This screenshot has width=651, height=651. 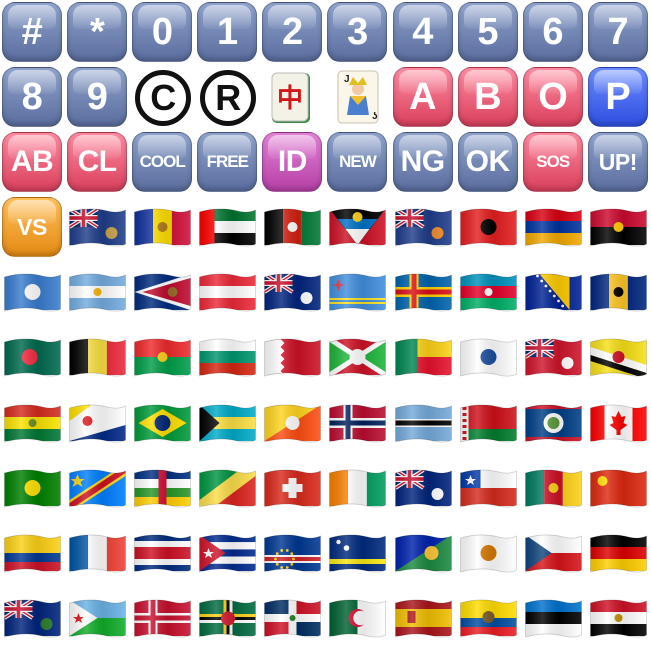 What do you see at coordinates (553, 162) in the screenshot?
I see `sos-button-icon: SOS` at bounding box center [553, 162].